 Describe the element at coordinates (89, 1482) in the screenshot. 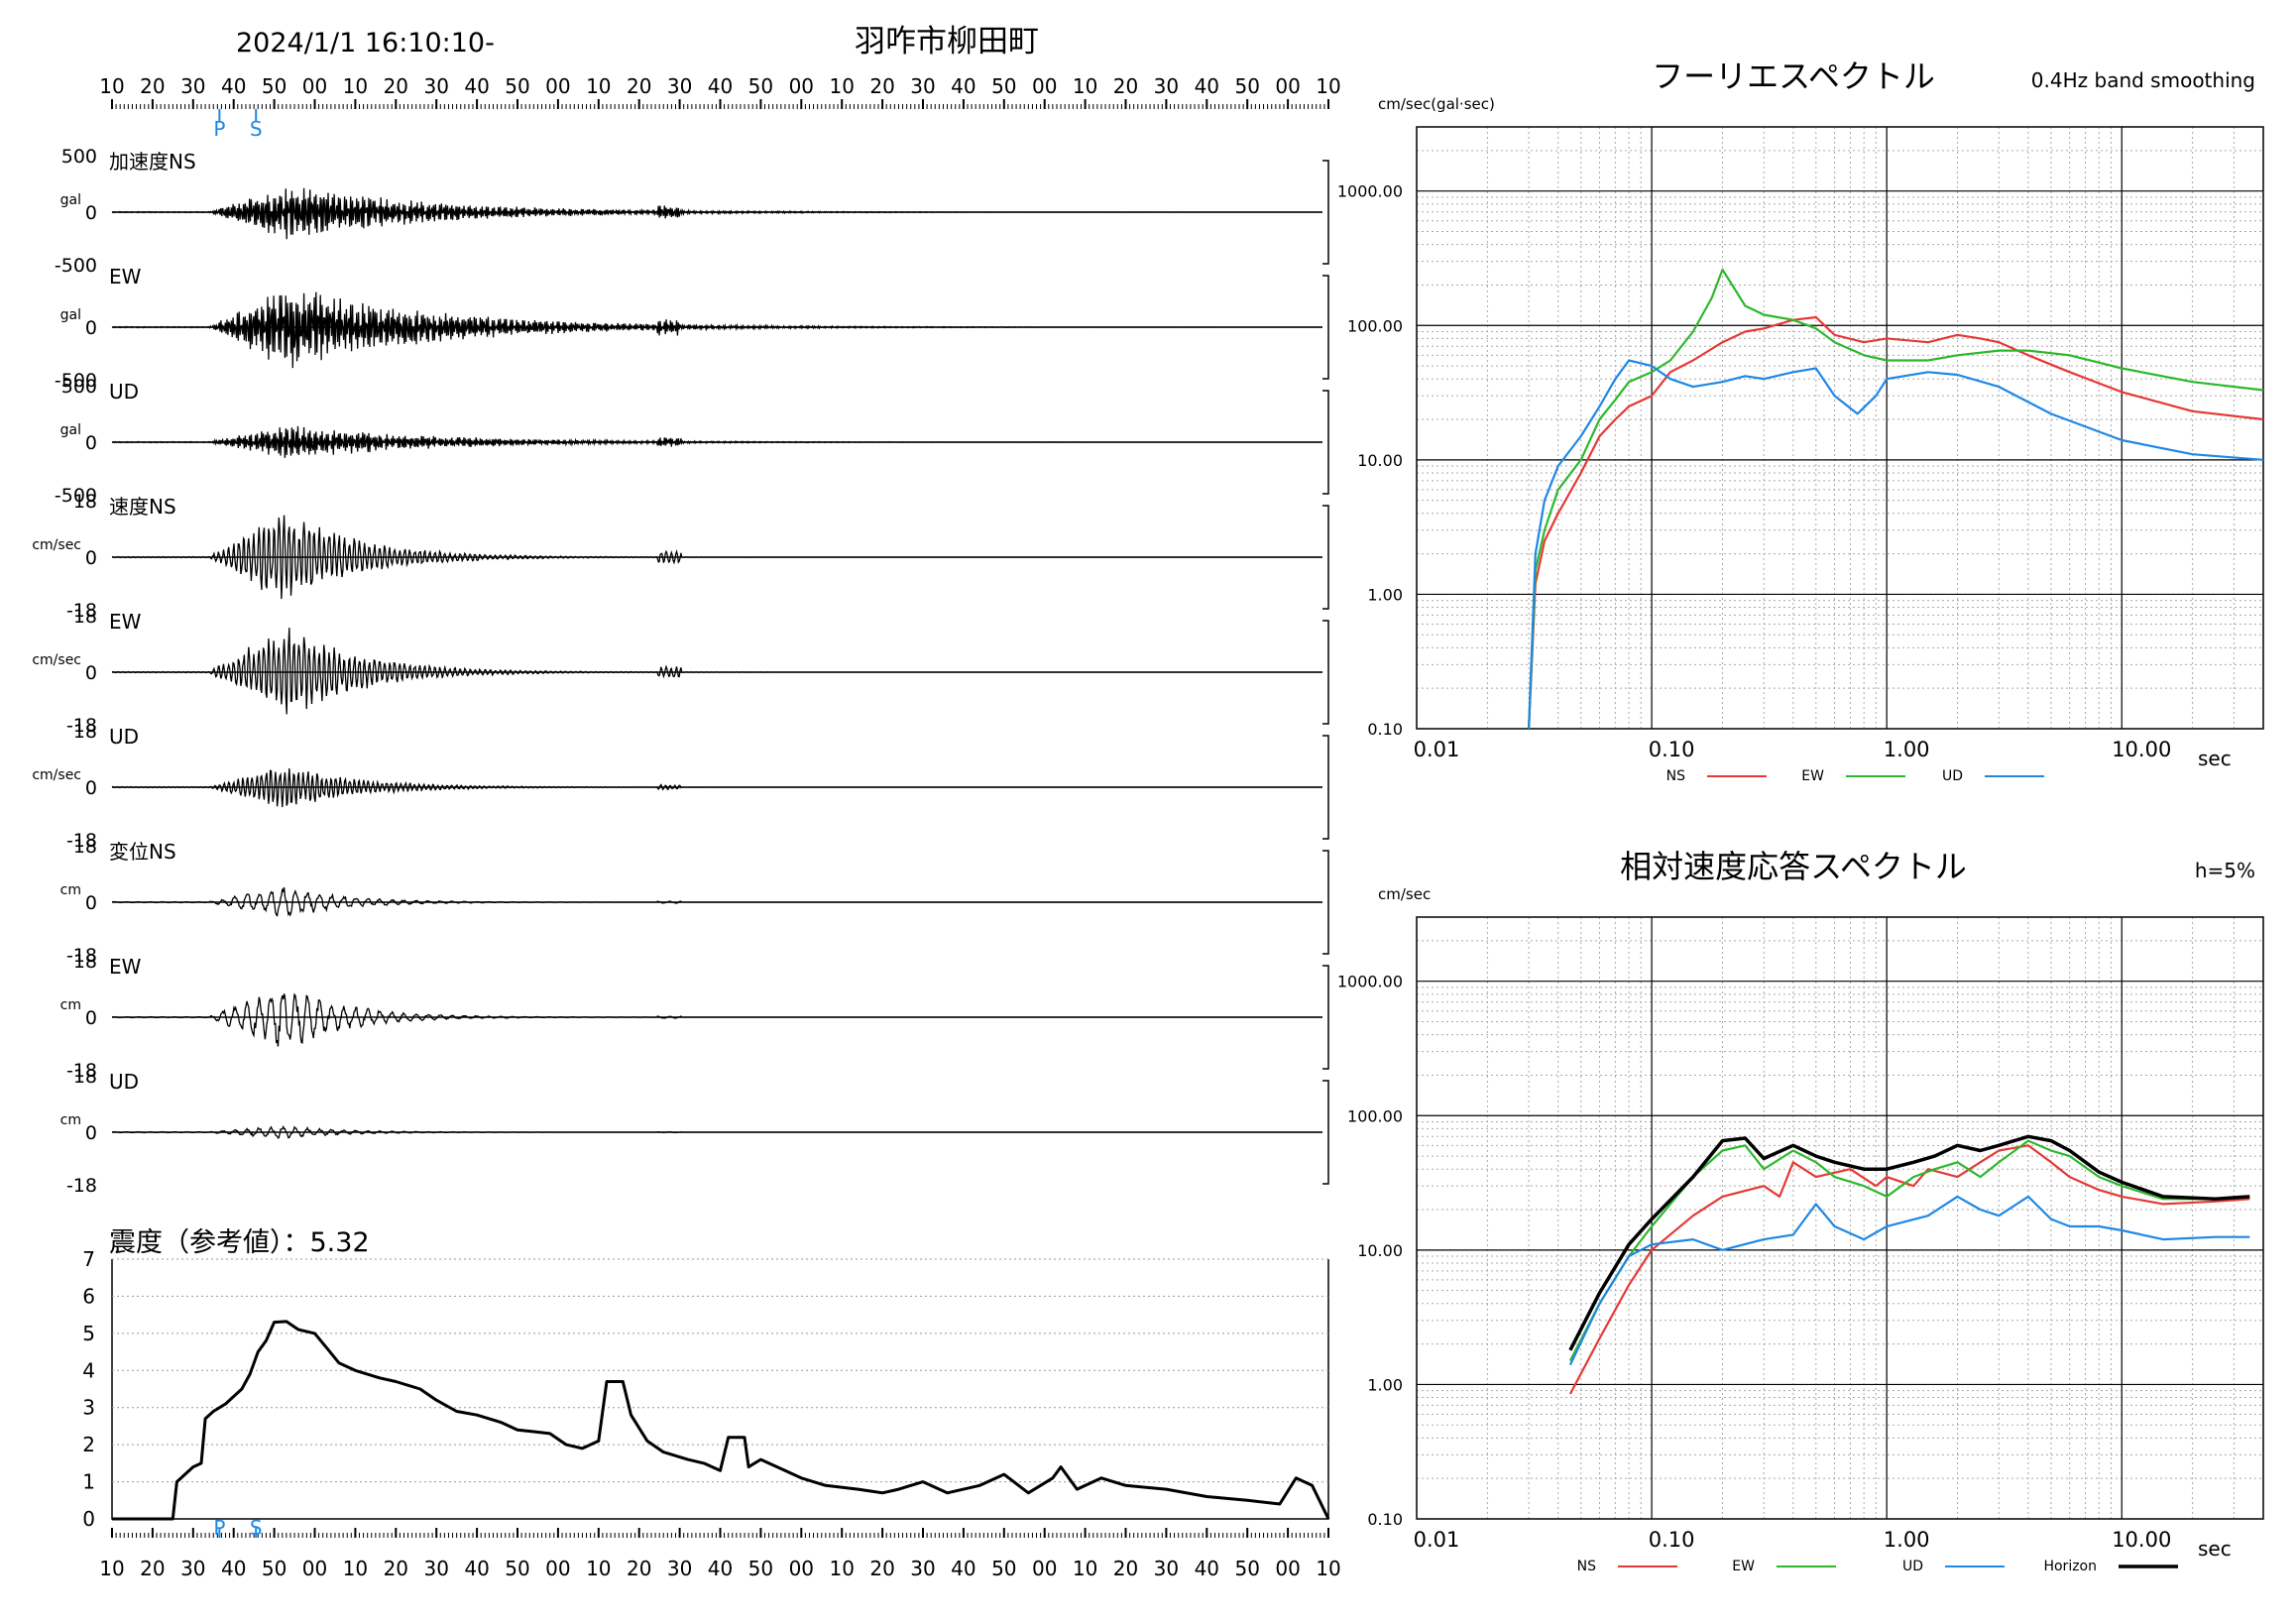

I see `intensity-tick-label: 1` at that location.